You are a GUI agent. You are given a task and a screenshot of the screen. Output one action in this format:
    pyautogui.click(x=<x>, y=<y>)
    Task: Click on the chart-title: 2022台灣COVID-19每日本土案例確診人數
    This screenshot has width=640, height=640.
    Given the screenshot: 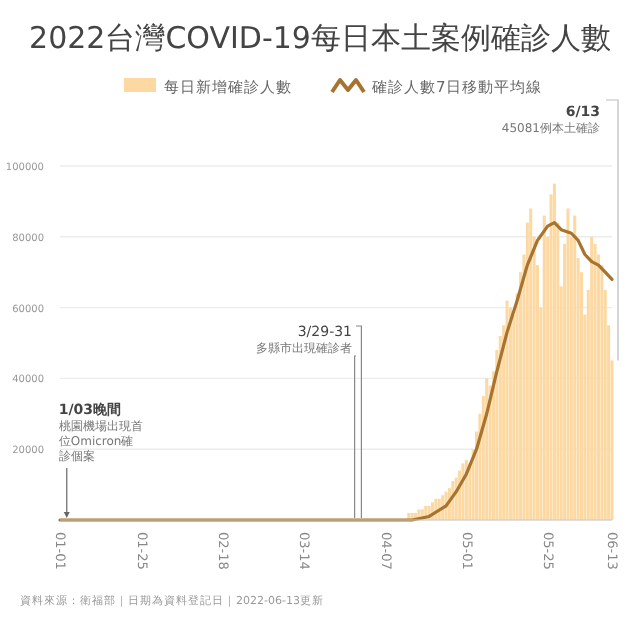 What is the action you would take?
    pyautogui.click(x=320, y=38)
    